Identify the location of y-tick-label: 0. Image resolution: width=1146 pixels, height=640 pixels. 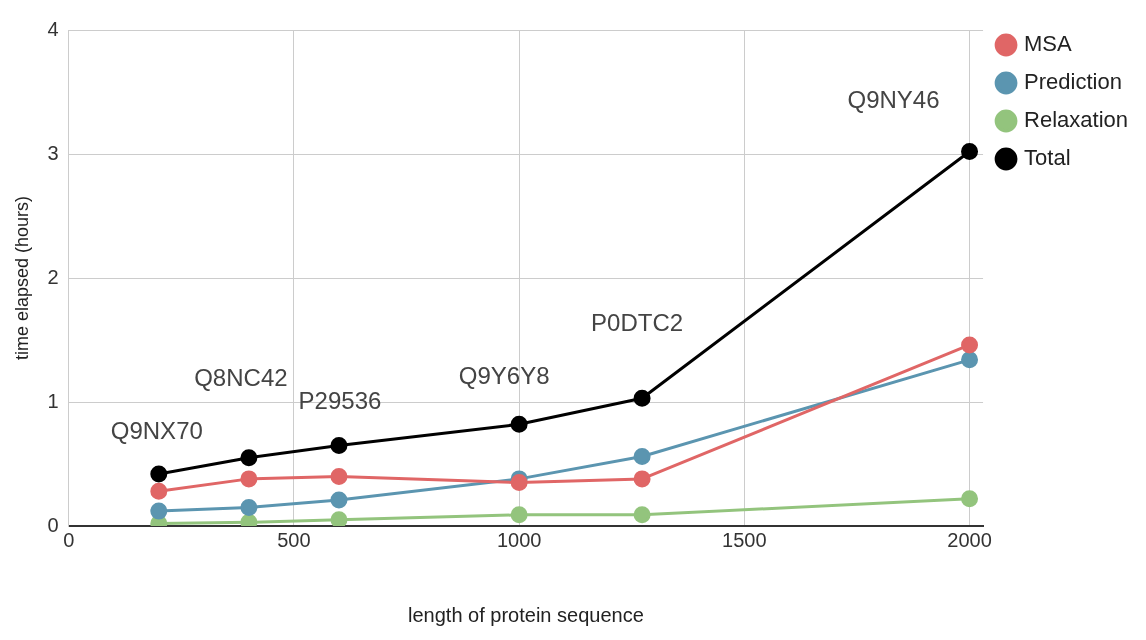
(53, 524).